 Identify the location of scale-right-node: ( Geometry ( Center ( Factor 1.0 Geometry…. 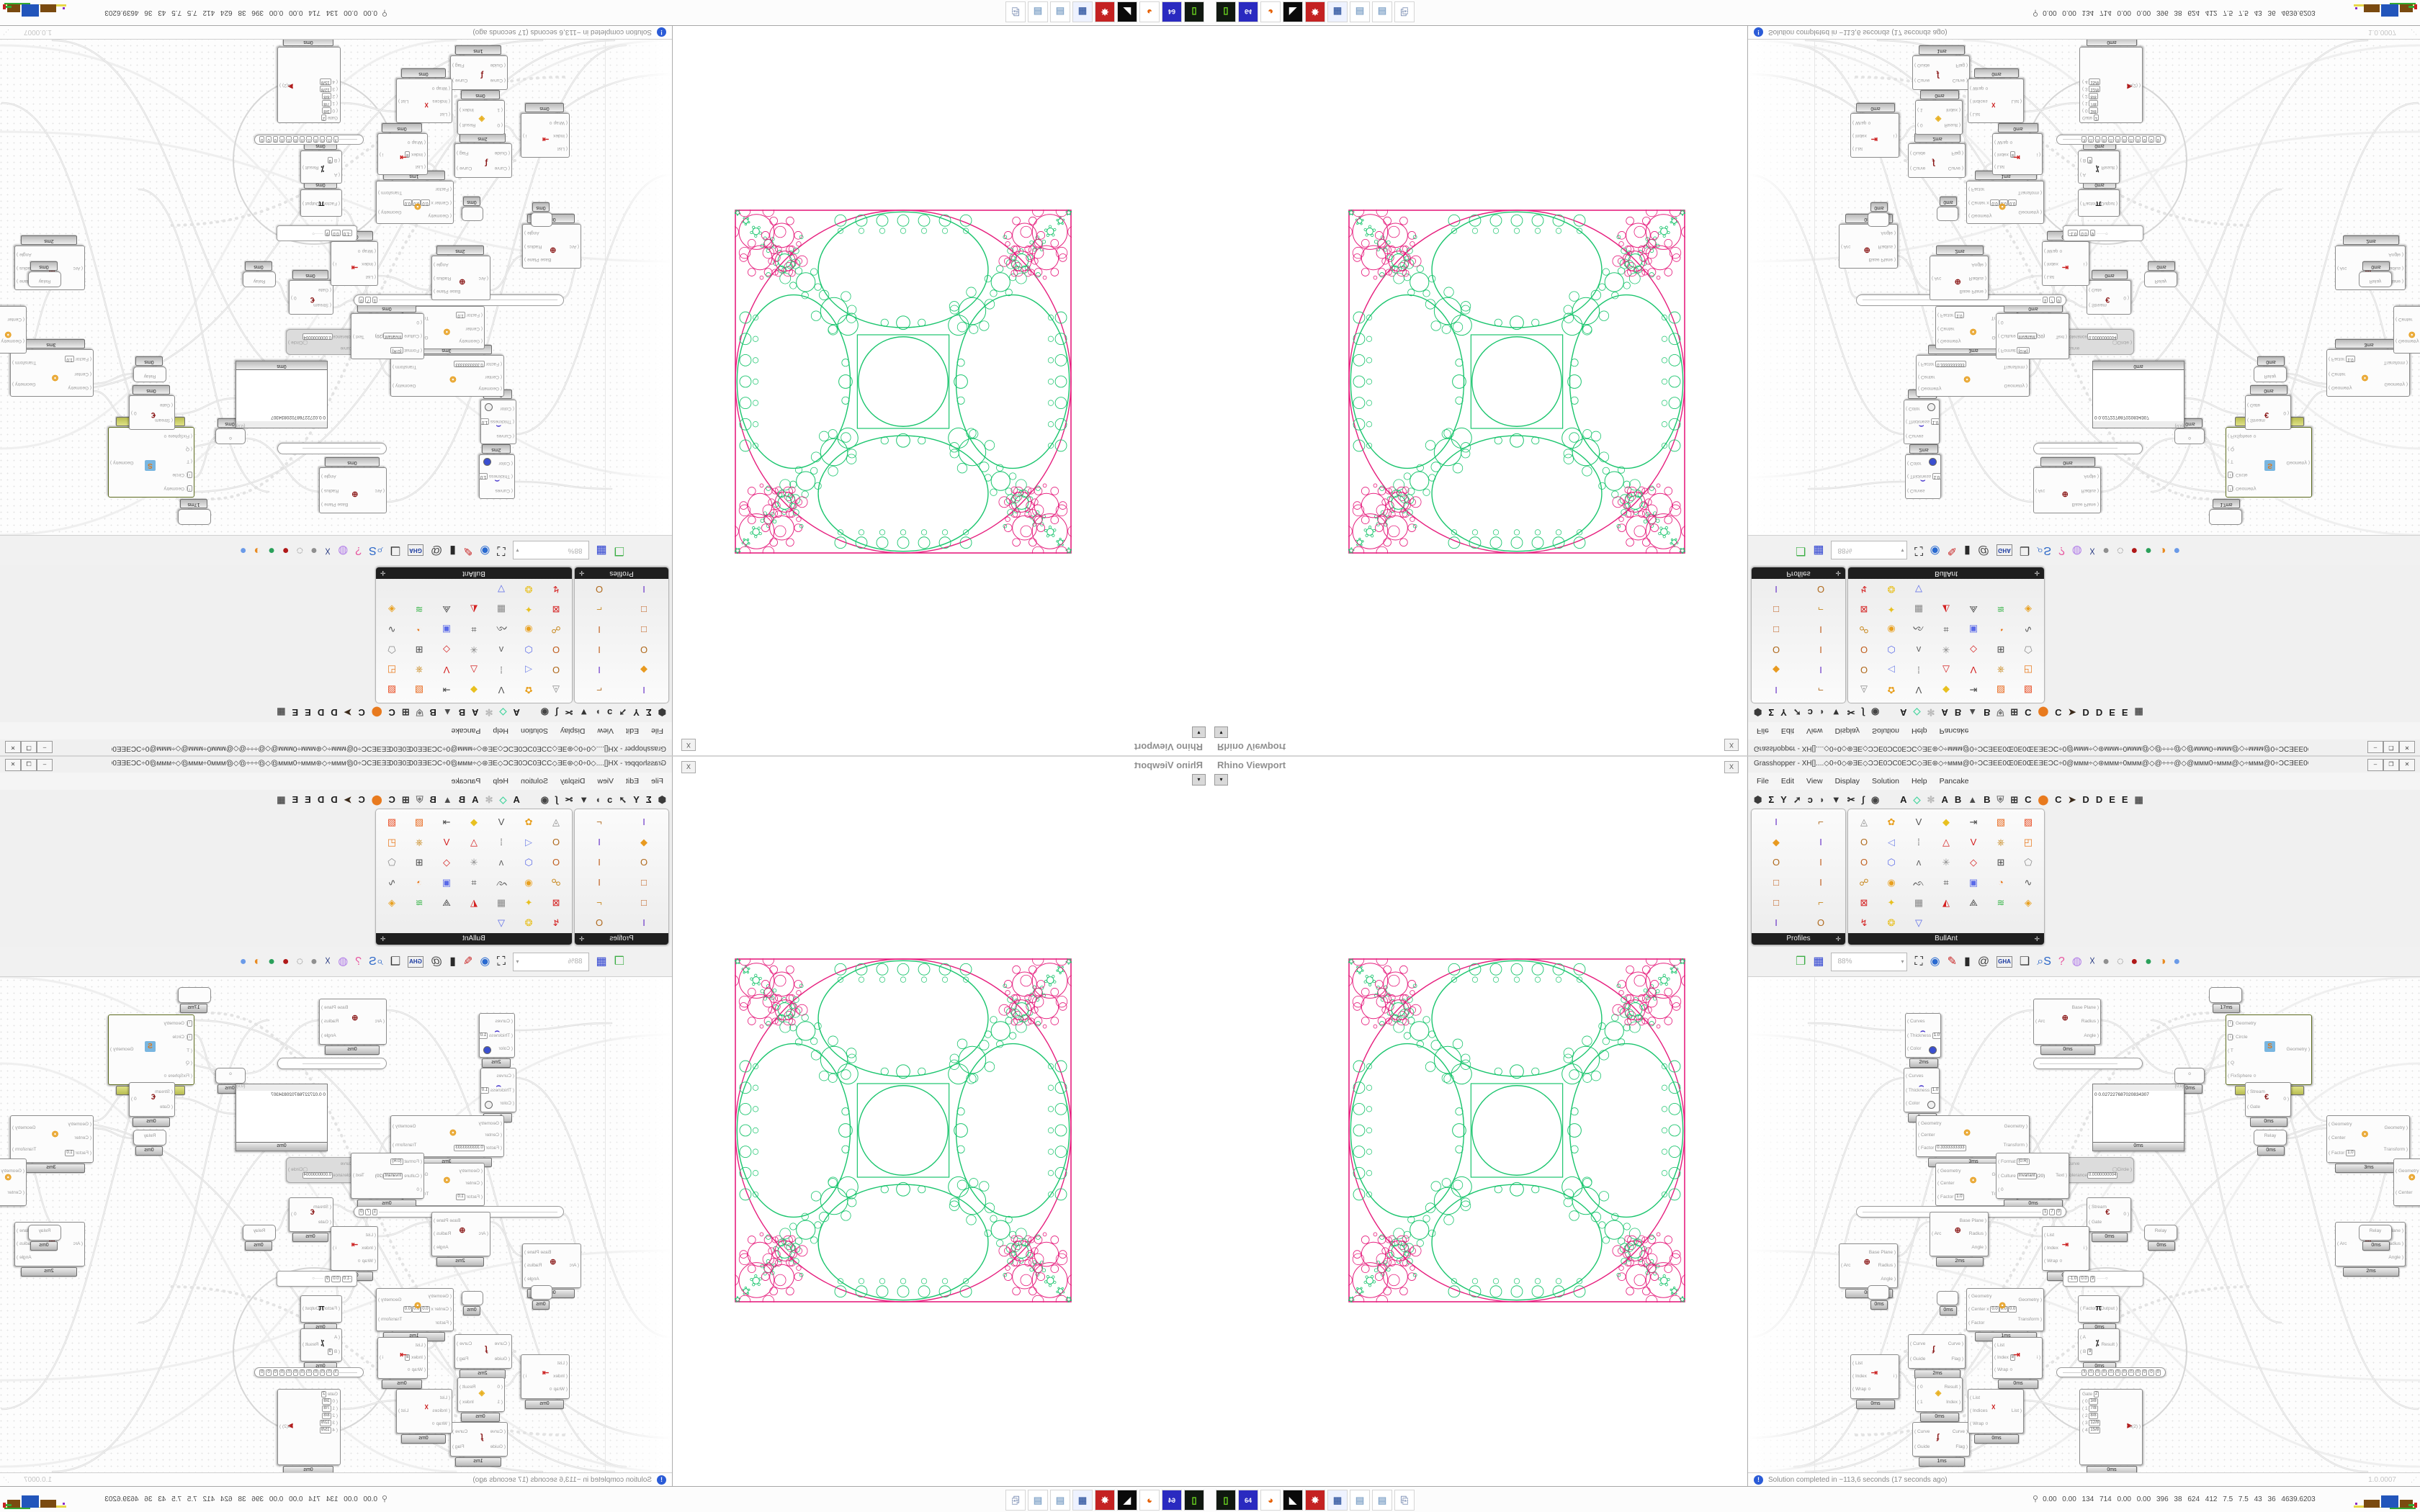
(2368, 1144).